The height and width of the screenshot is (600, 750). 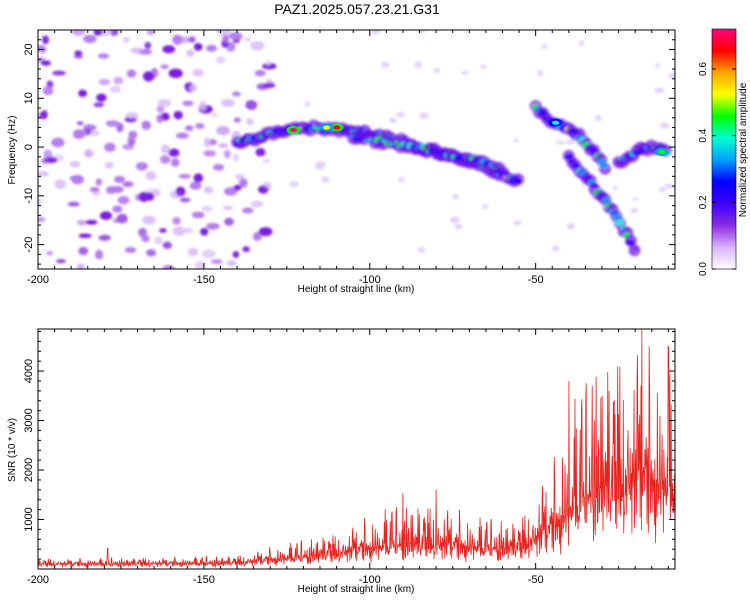 I want to click on chart-title: PAZ1.2025.057.23.21.G31, so click(x=357, y=9).